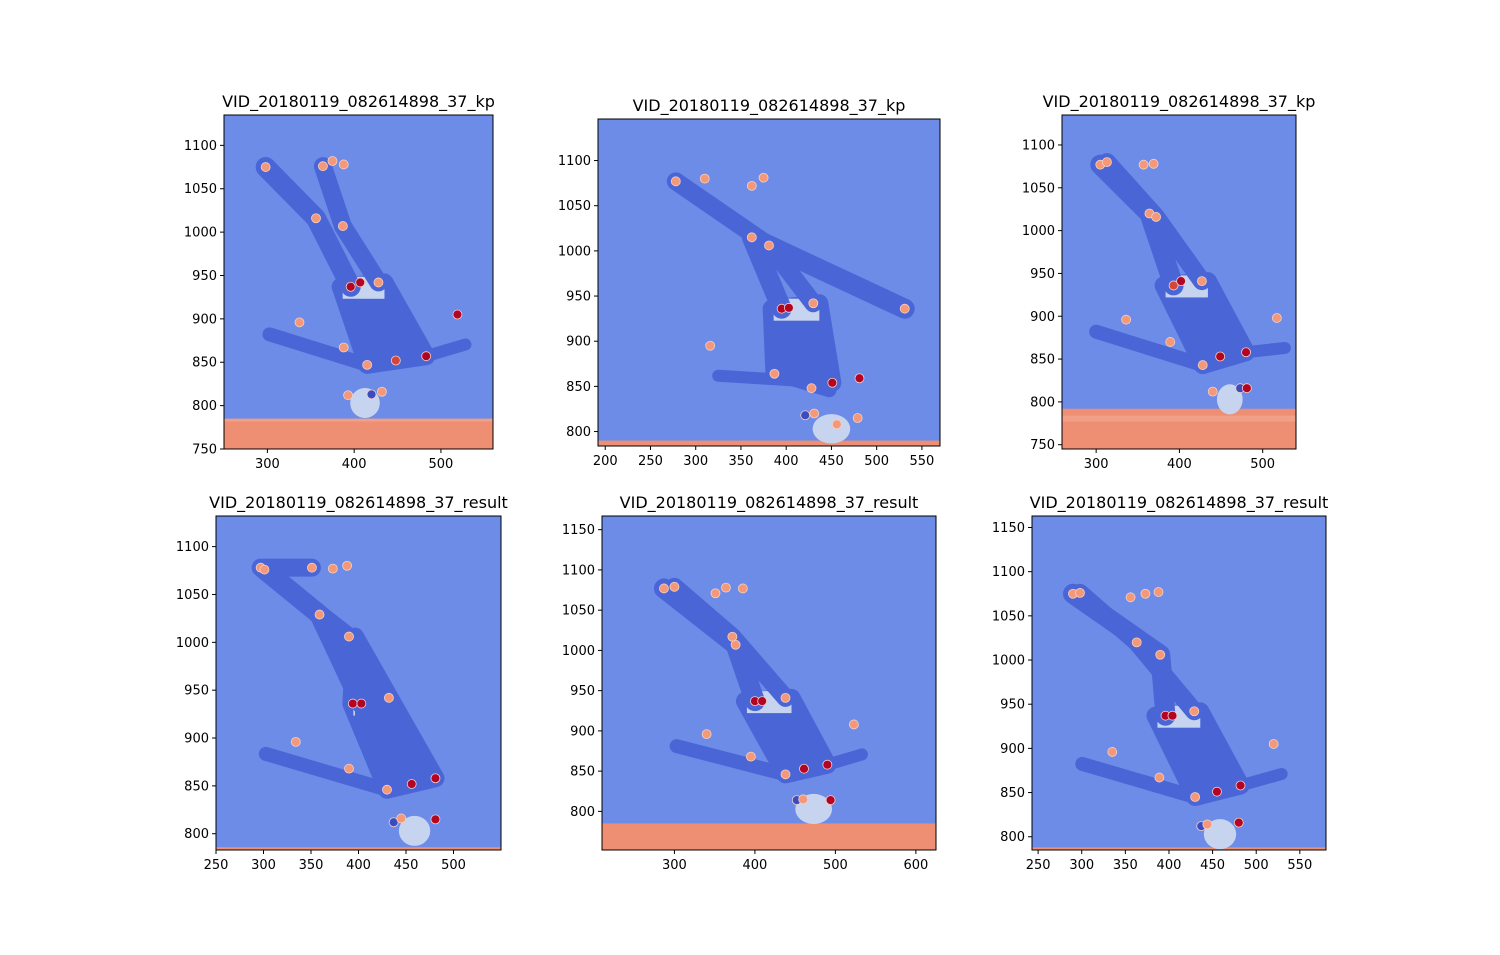 The image size is (1500, 955). I want to click on skater-head, so click(1220, 834).